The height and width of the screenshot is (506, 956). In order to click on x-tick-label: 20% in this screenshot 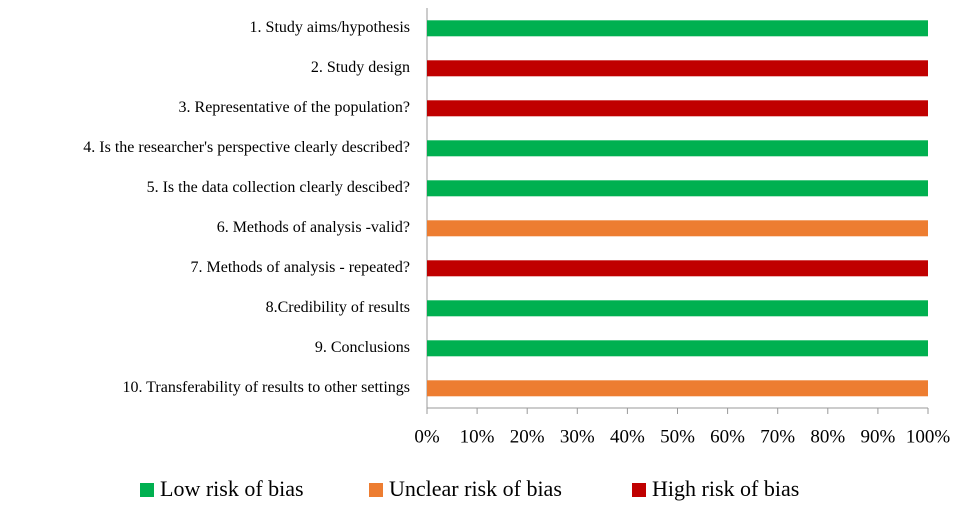, I will do `click(527, 436)`.